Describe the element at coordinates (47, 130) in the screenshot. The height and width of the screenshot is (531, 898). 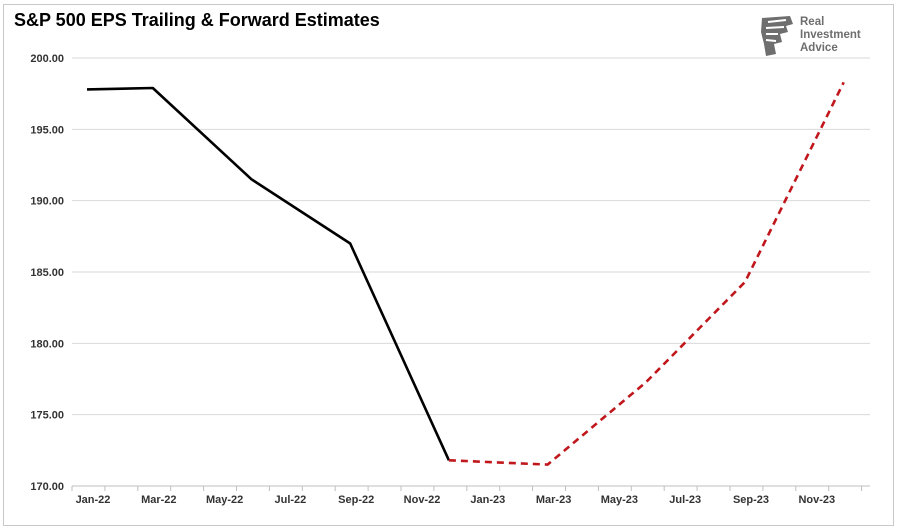
I see `y-tick-label: 195.00` at that location.